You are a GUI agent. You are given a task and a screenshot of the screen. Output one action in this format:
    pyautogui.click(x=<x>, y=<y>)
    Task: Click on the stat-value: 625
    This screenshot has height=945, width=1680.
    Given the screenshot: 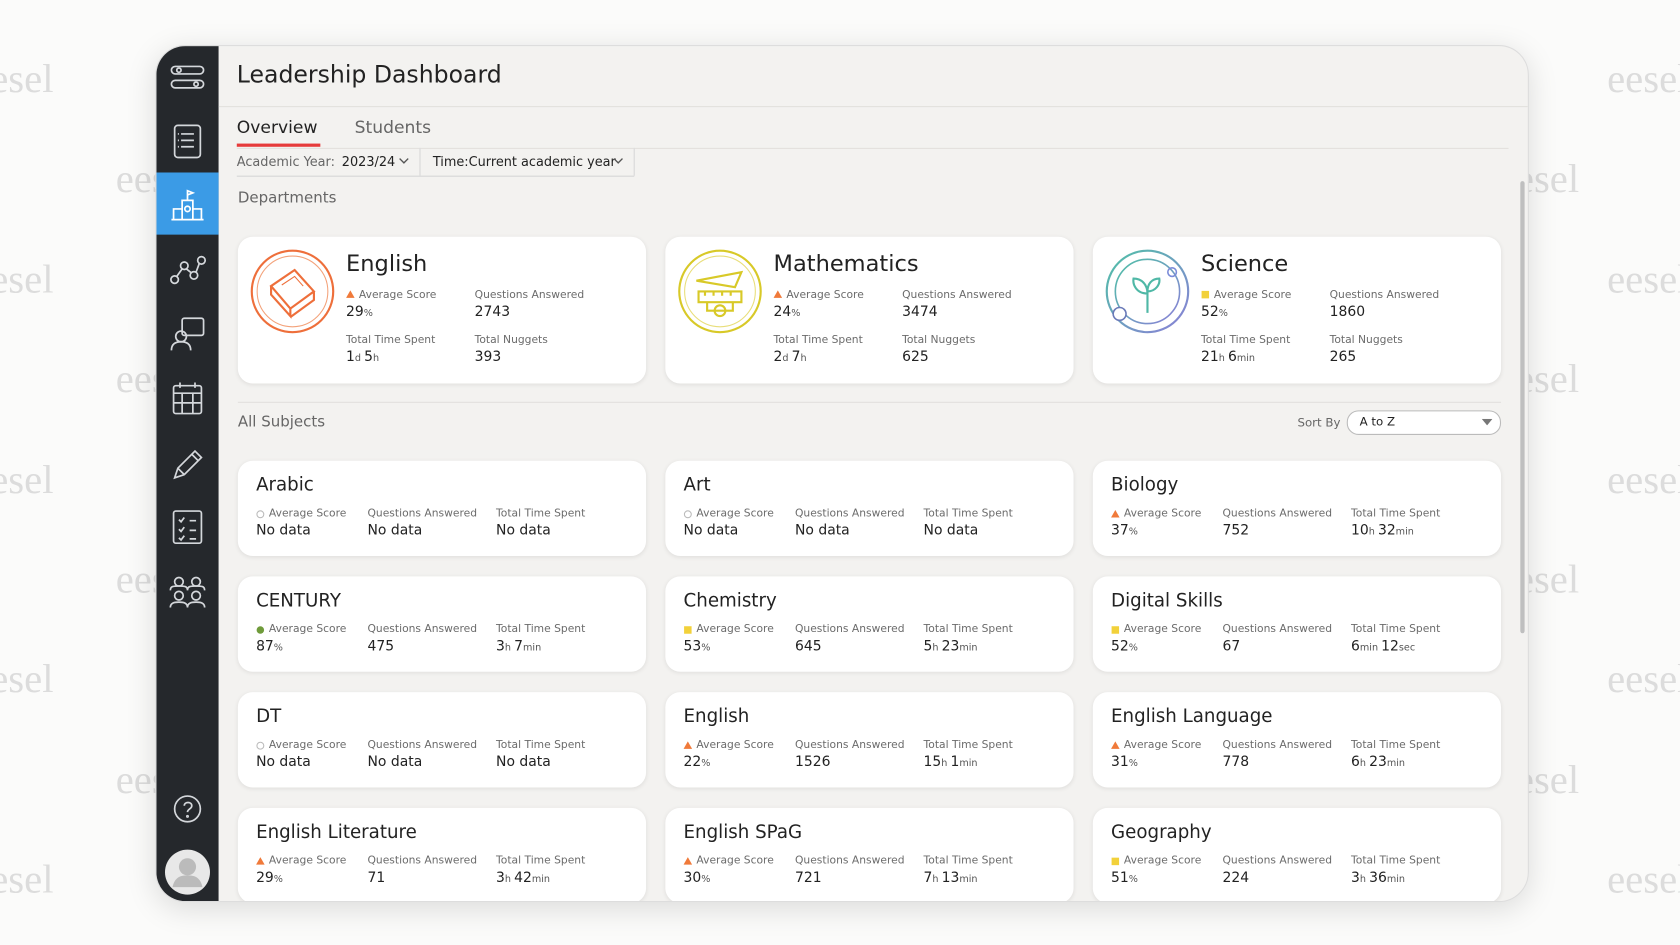 What is the action you would take?
    pyautogui.click(x=915, y=357)
    